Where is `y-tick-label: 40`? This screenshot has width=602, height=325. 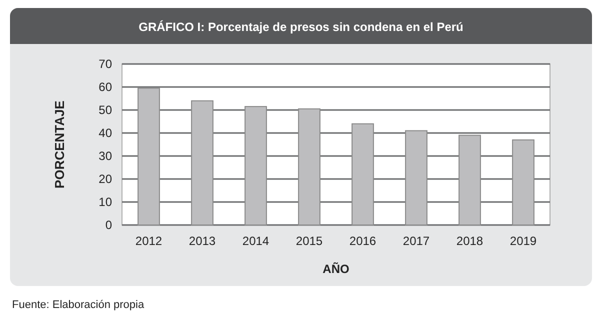
y-tick-label: 40 is located at coordinates (105, 133).